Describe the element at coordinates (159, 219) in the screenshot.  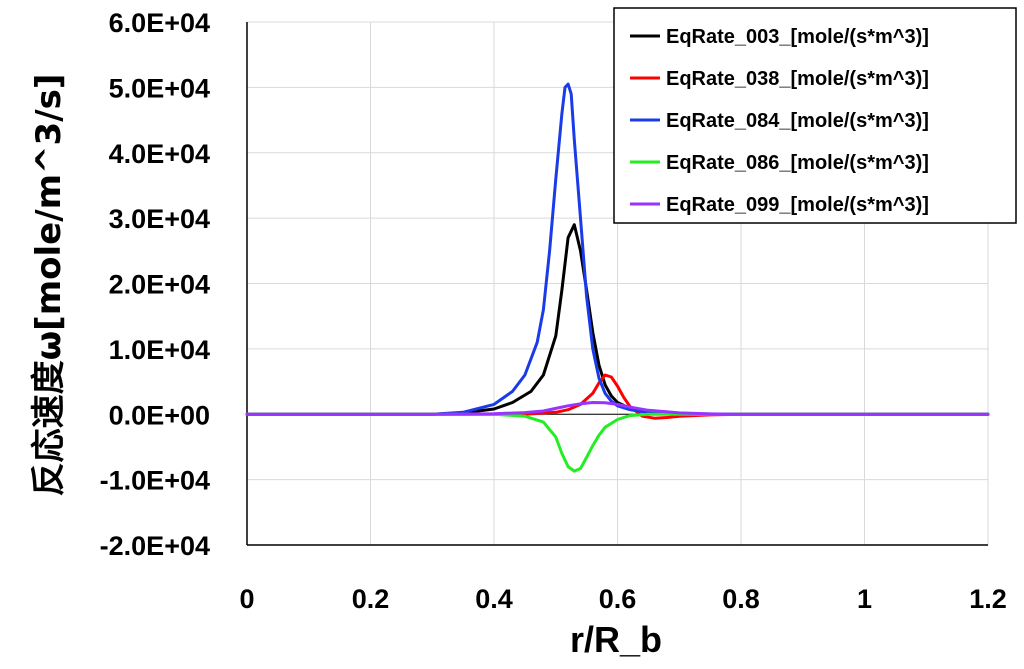
I see `y-tick-label: 3.0E+04` at that location.